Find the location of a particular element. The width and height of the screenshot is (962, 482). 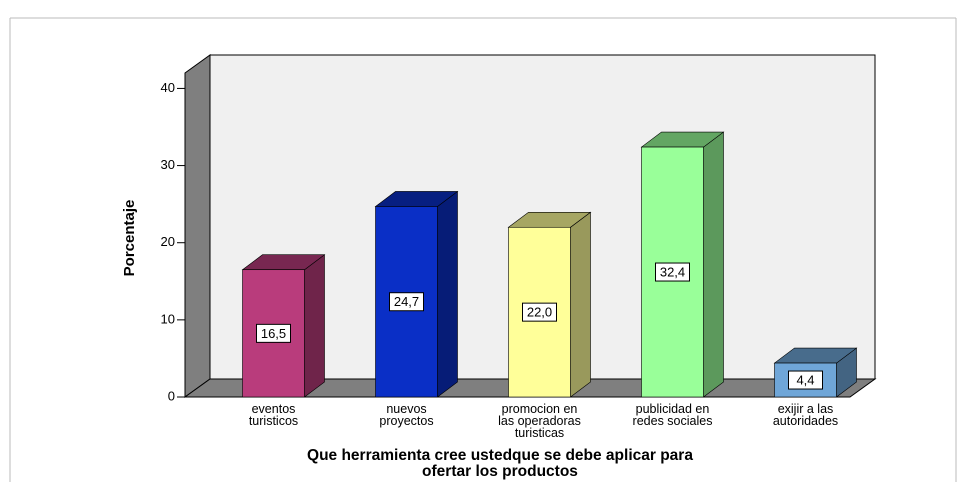

x-tick-label: nuevos proyectos is located at coordinates (406, 415).